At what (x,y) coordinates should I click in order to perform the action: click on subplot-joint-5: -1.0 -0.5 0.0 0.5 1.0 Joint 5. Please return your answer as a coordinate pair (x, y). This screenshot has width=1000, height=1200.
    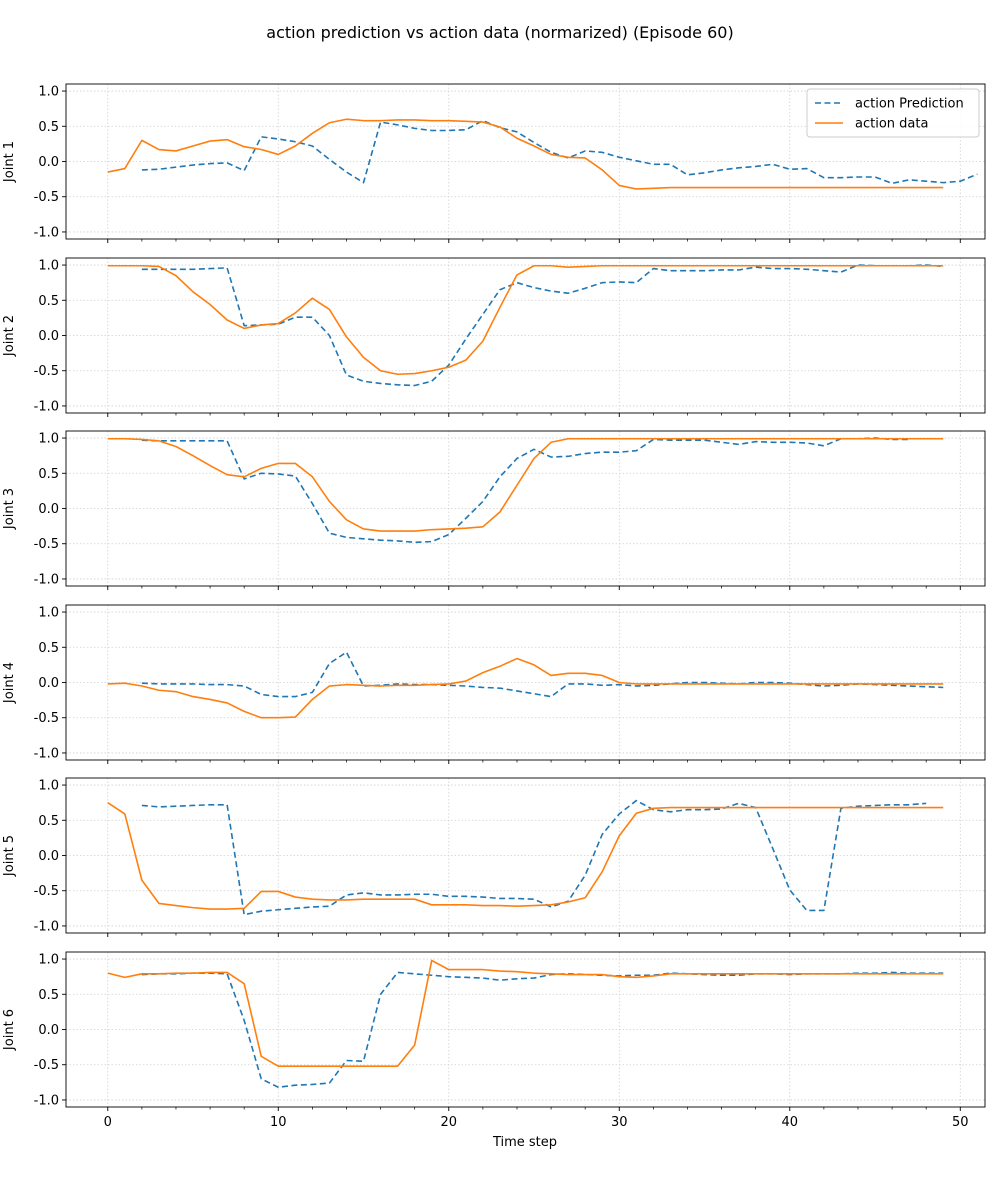
    Looking at the image, I should click on (494, 857).